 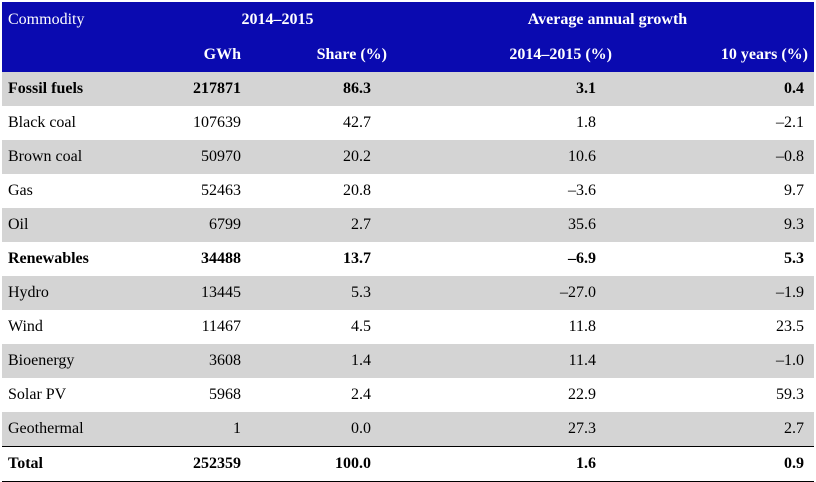 What do you see at coordinates (513, 395) in the screenshot?
I see `growth-year-cell: 22.9` at bounding box center [513, 395].